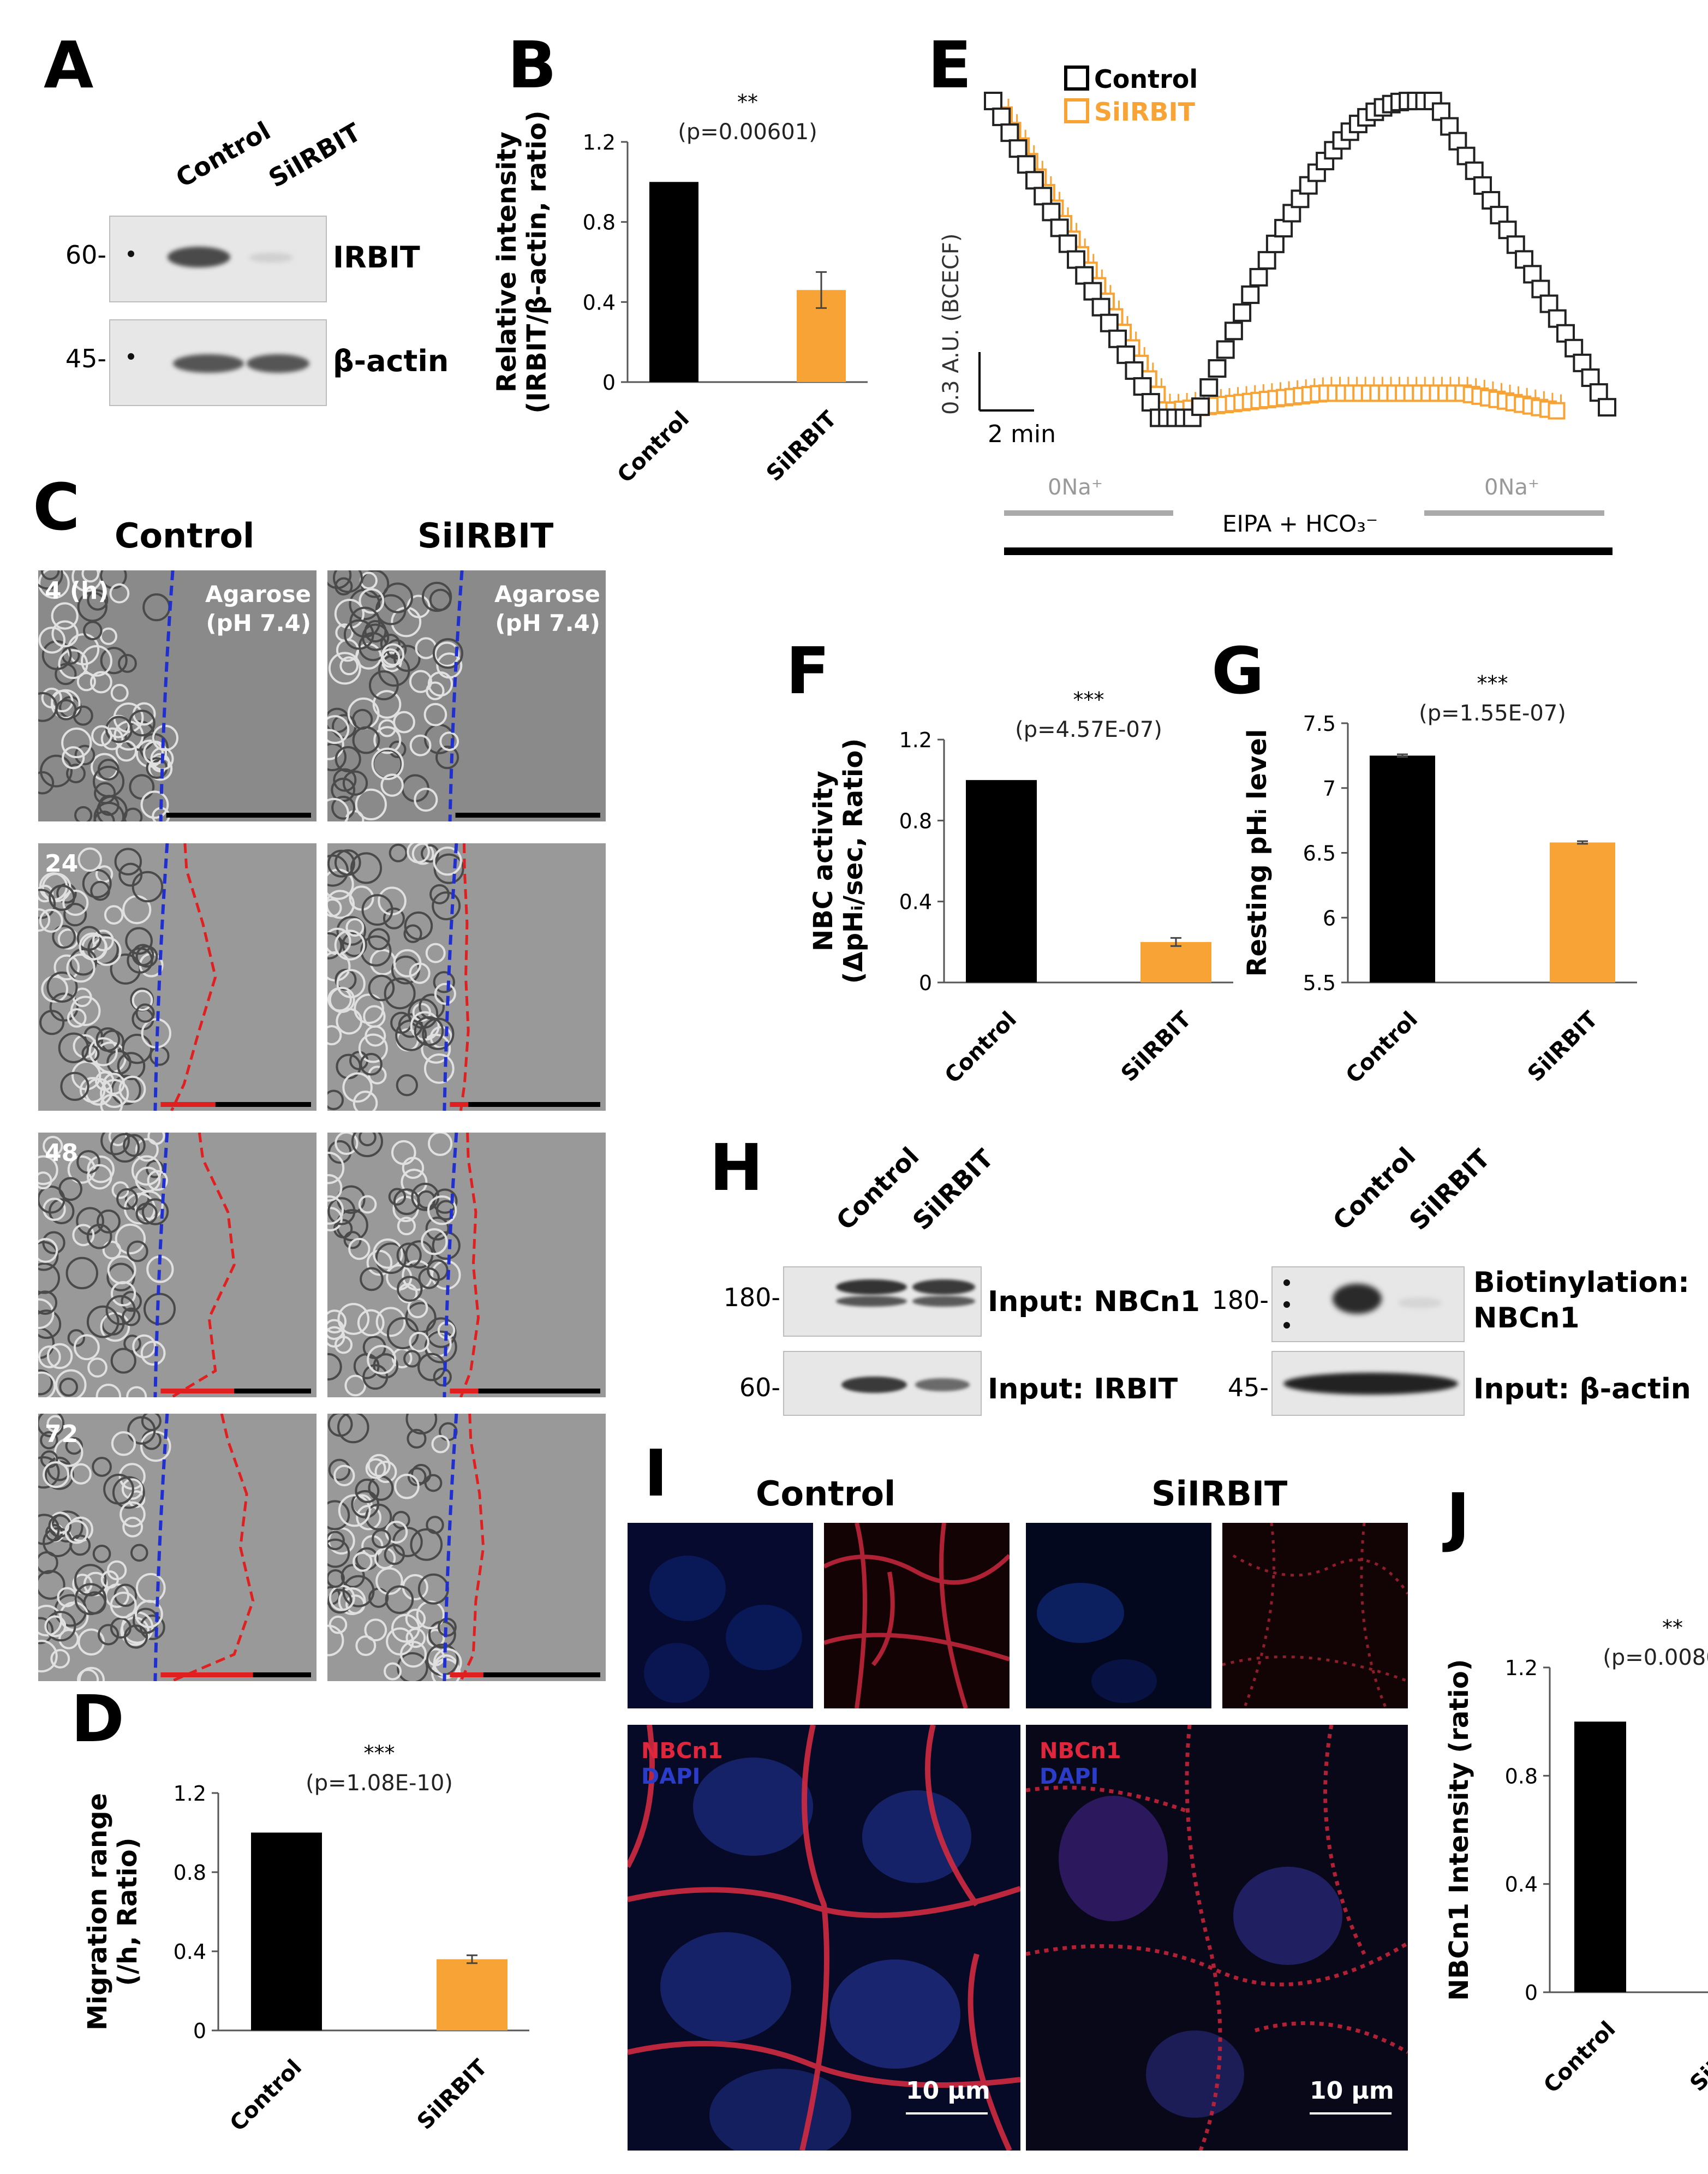  Describe the element at coordinates (1287, 1305) in the screenshot. I see `marker-dot` at that location.